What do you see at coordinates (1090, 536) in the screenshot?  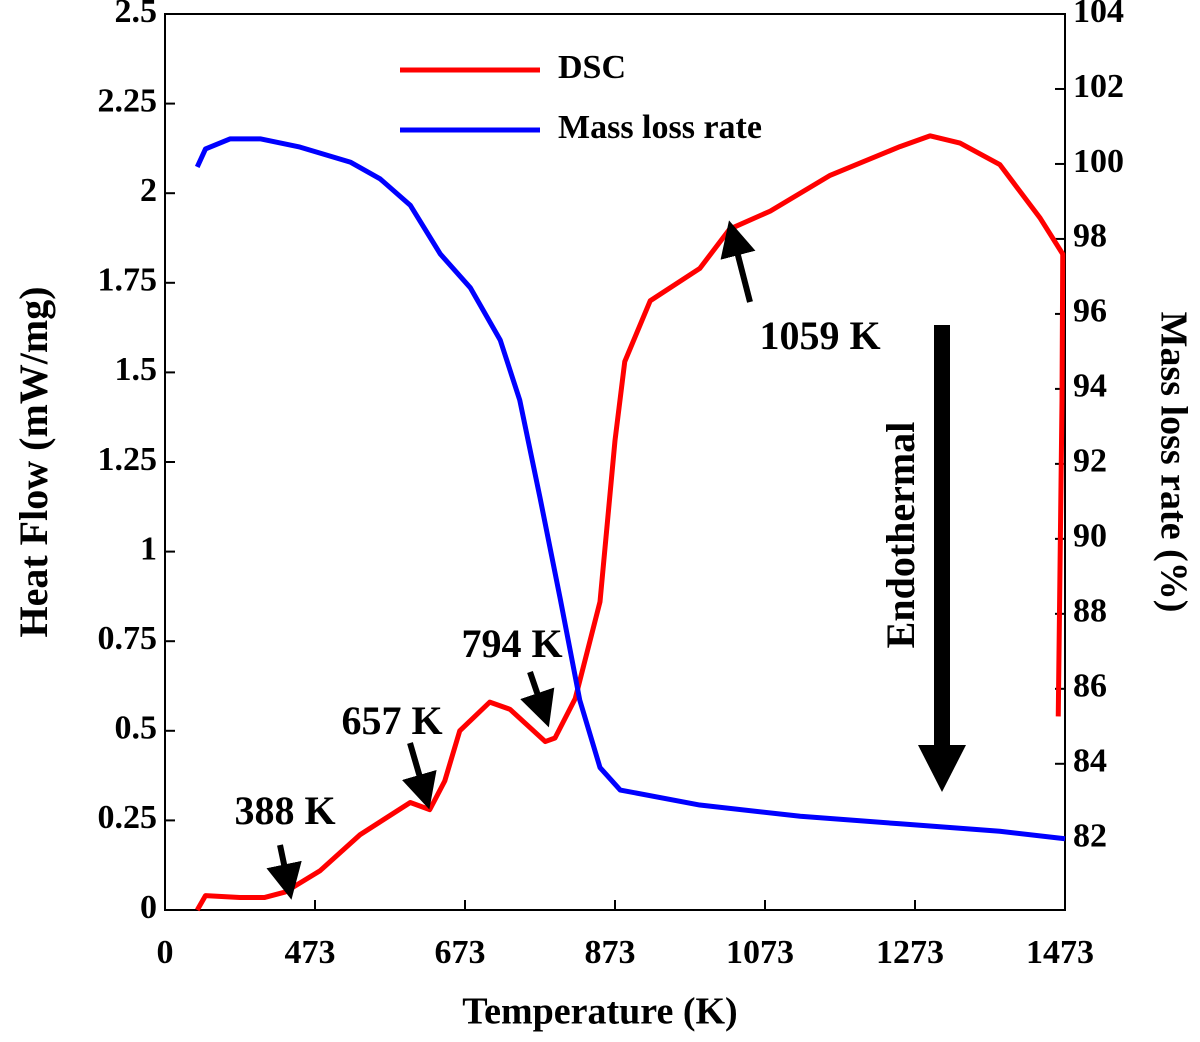 I see `y2-tick-label: 90` at bounding box center [1090, 536].